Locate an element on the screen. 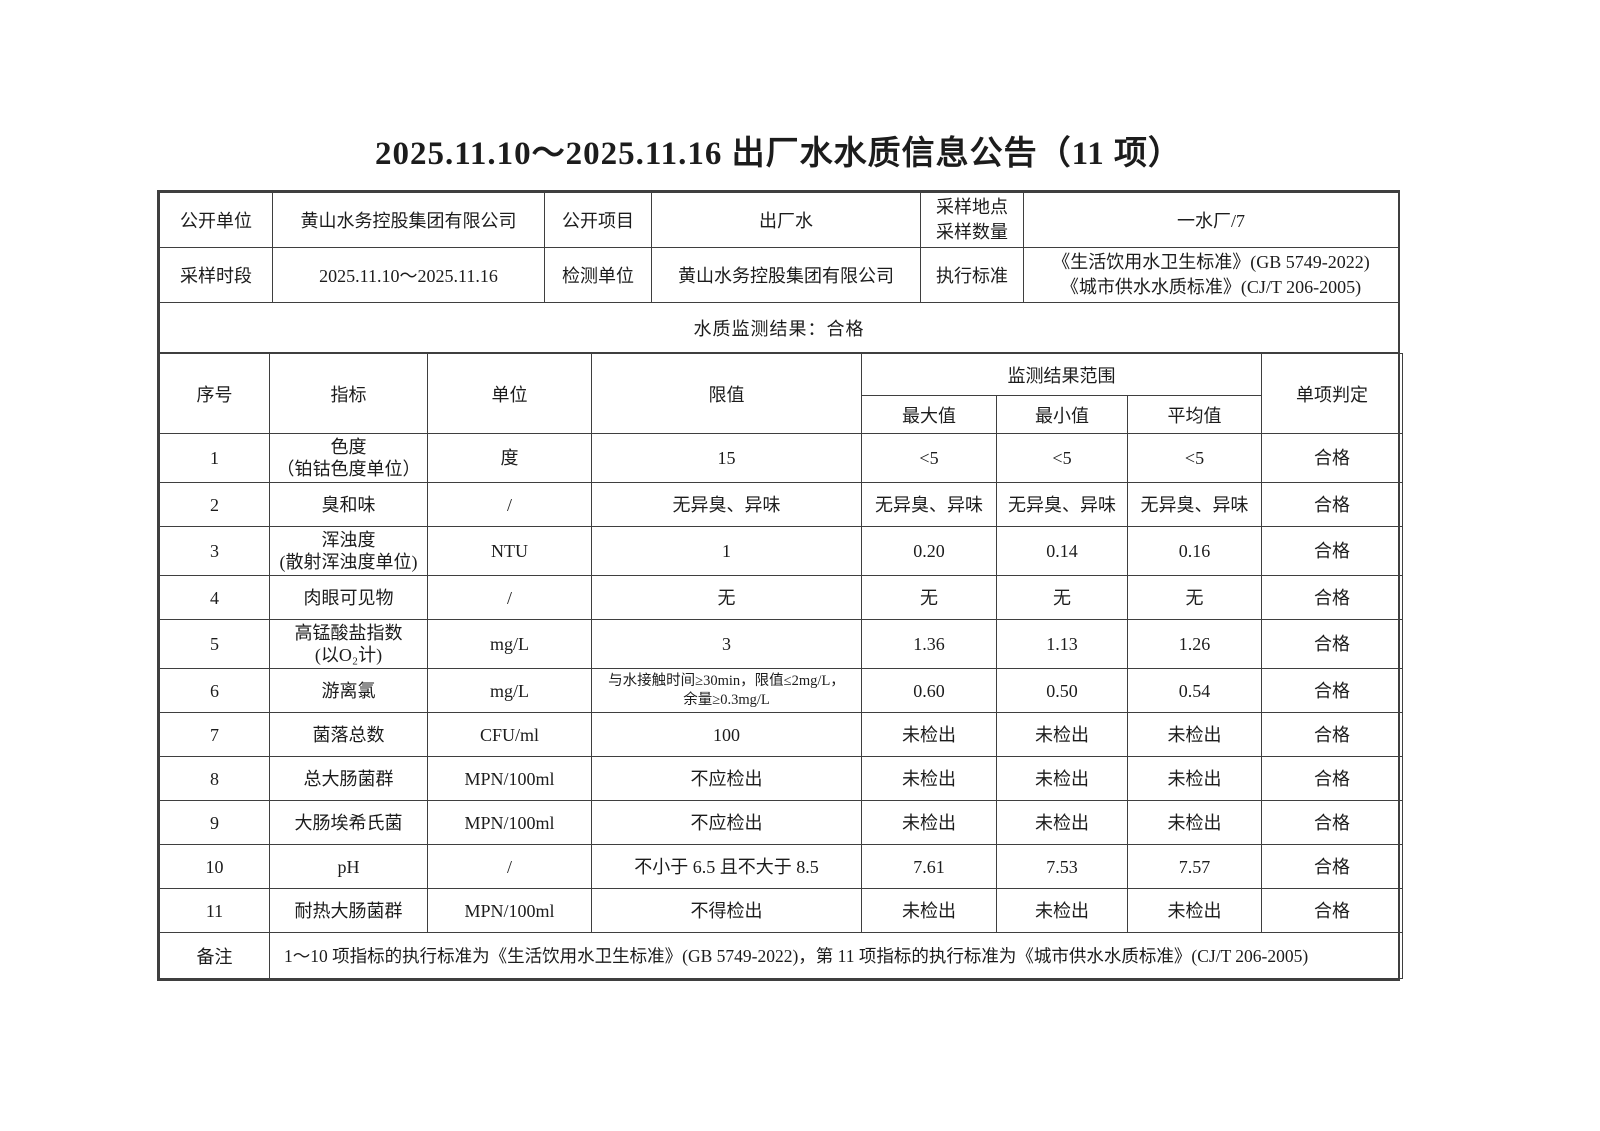  sample-site-value: 一水厂/7 is located at coordinates (1211, 220).